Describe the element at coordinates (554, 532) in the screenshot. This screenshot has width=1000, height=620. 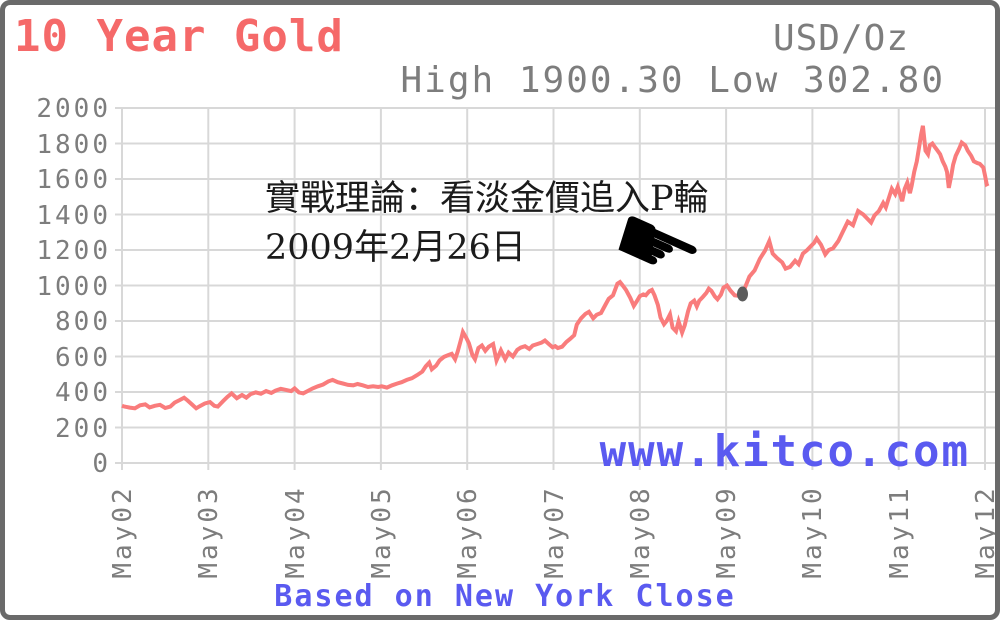
I see `x-tick-label: May07` at that location.